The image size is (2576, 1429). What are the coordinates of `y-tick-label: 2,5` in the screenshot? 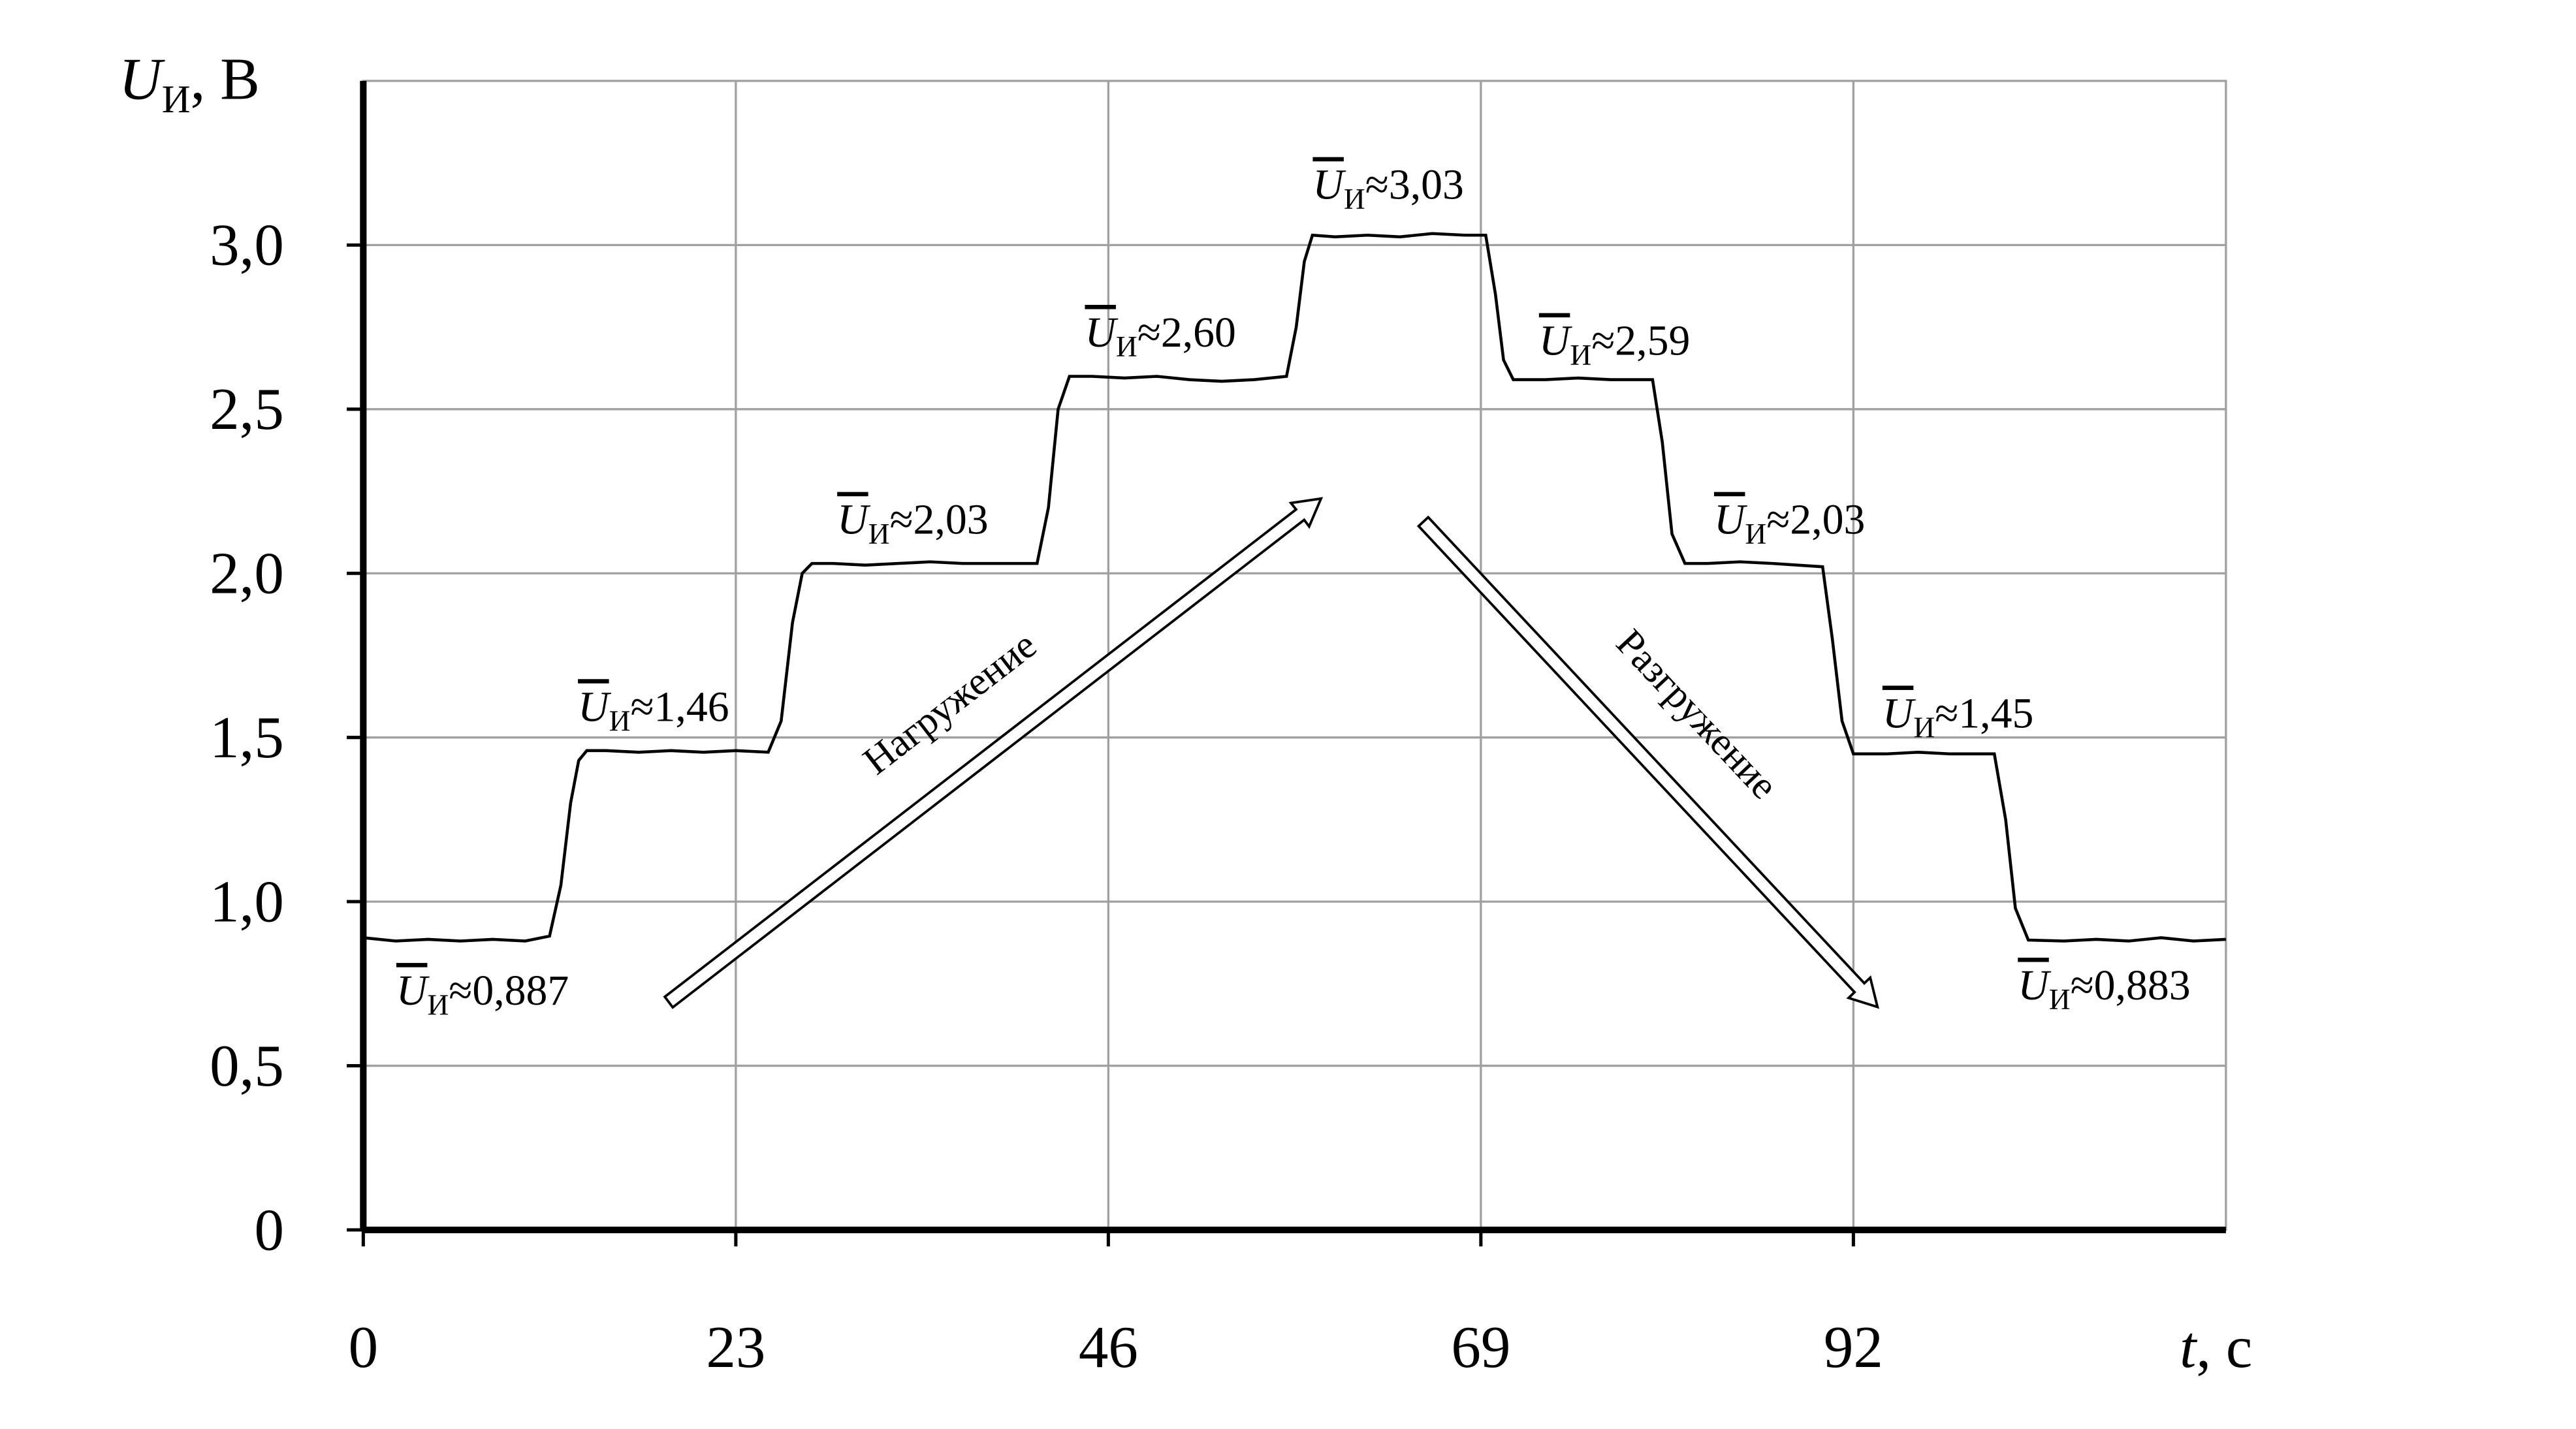 It's located at (247, 409).